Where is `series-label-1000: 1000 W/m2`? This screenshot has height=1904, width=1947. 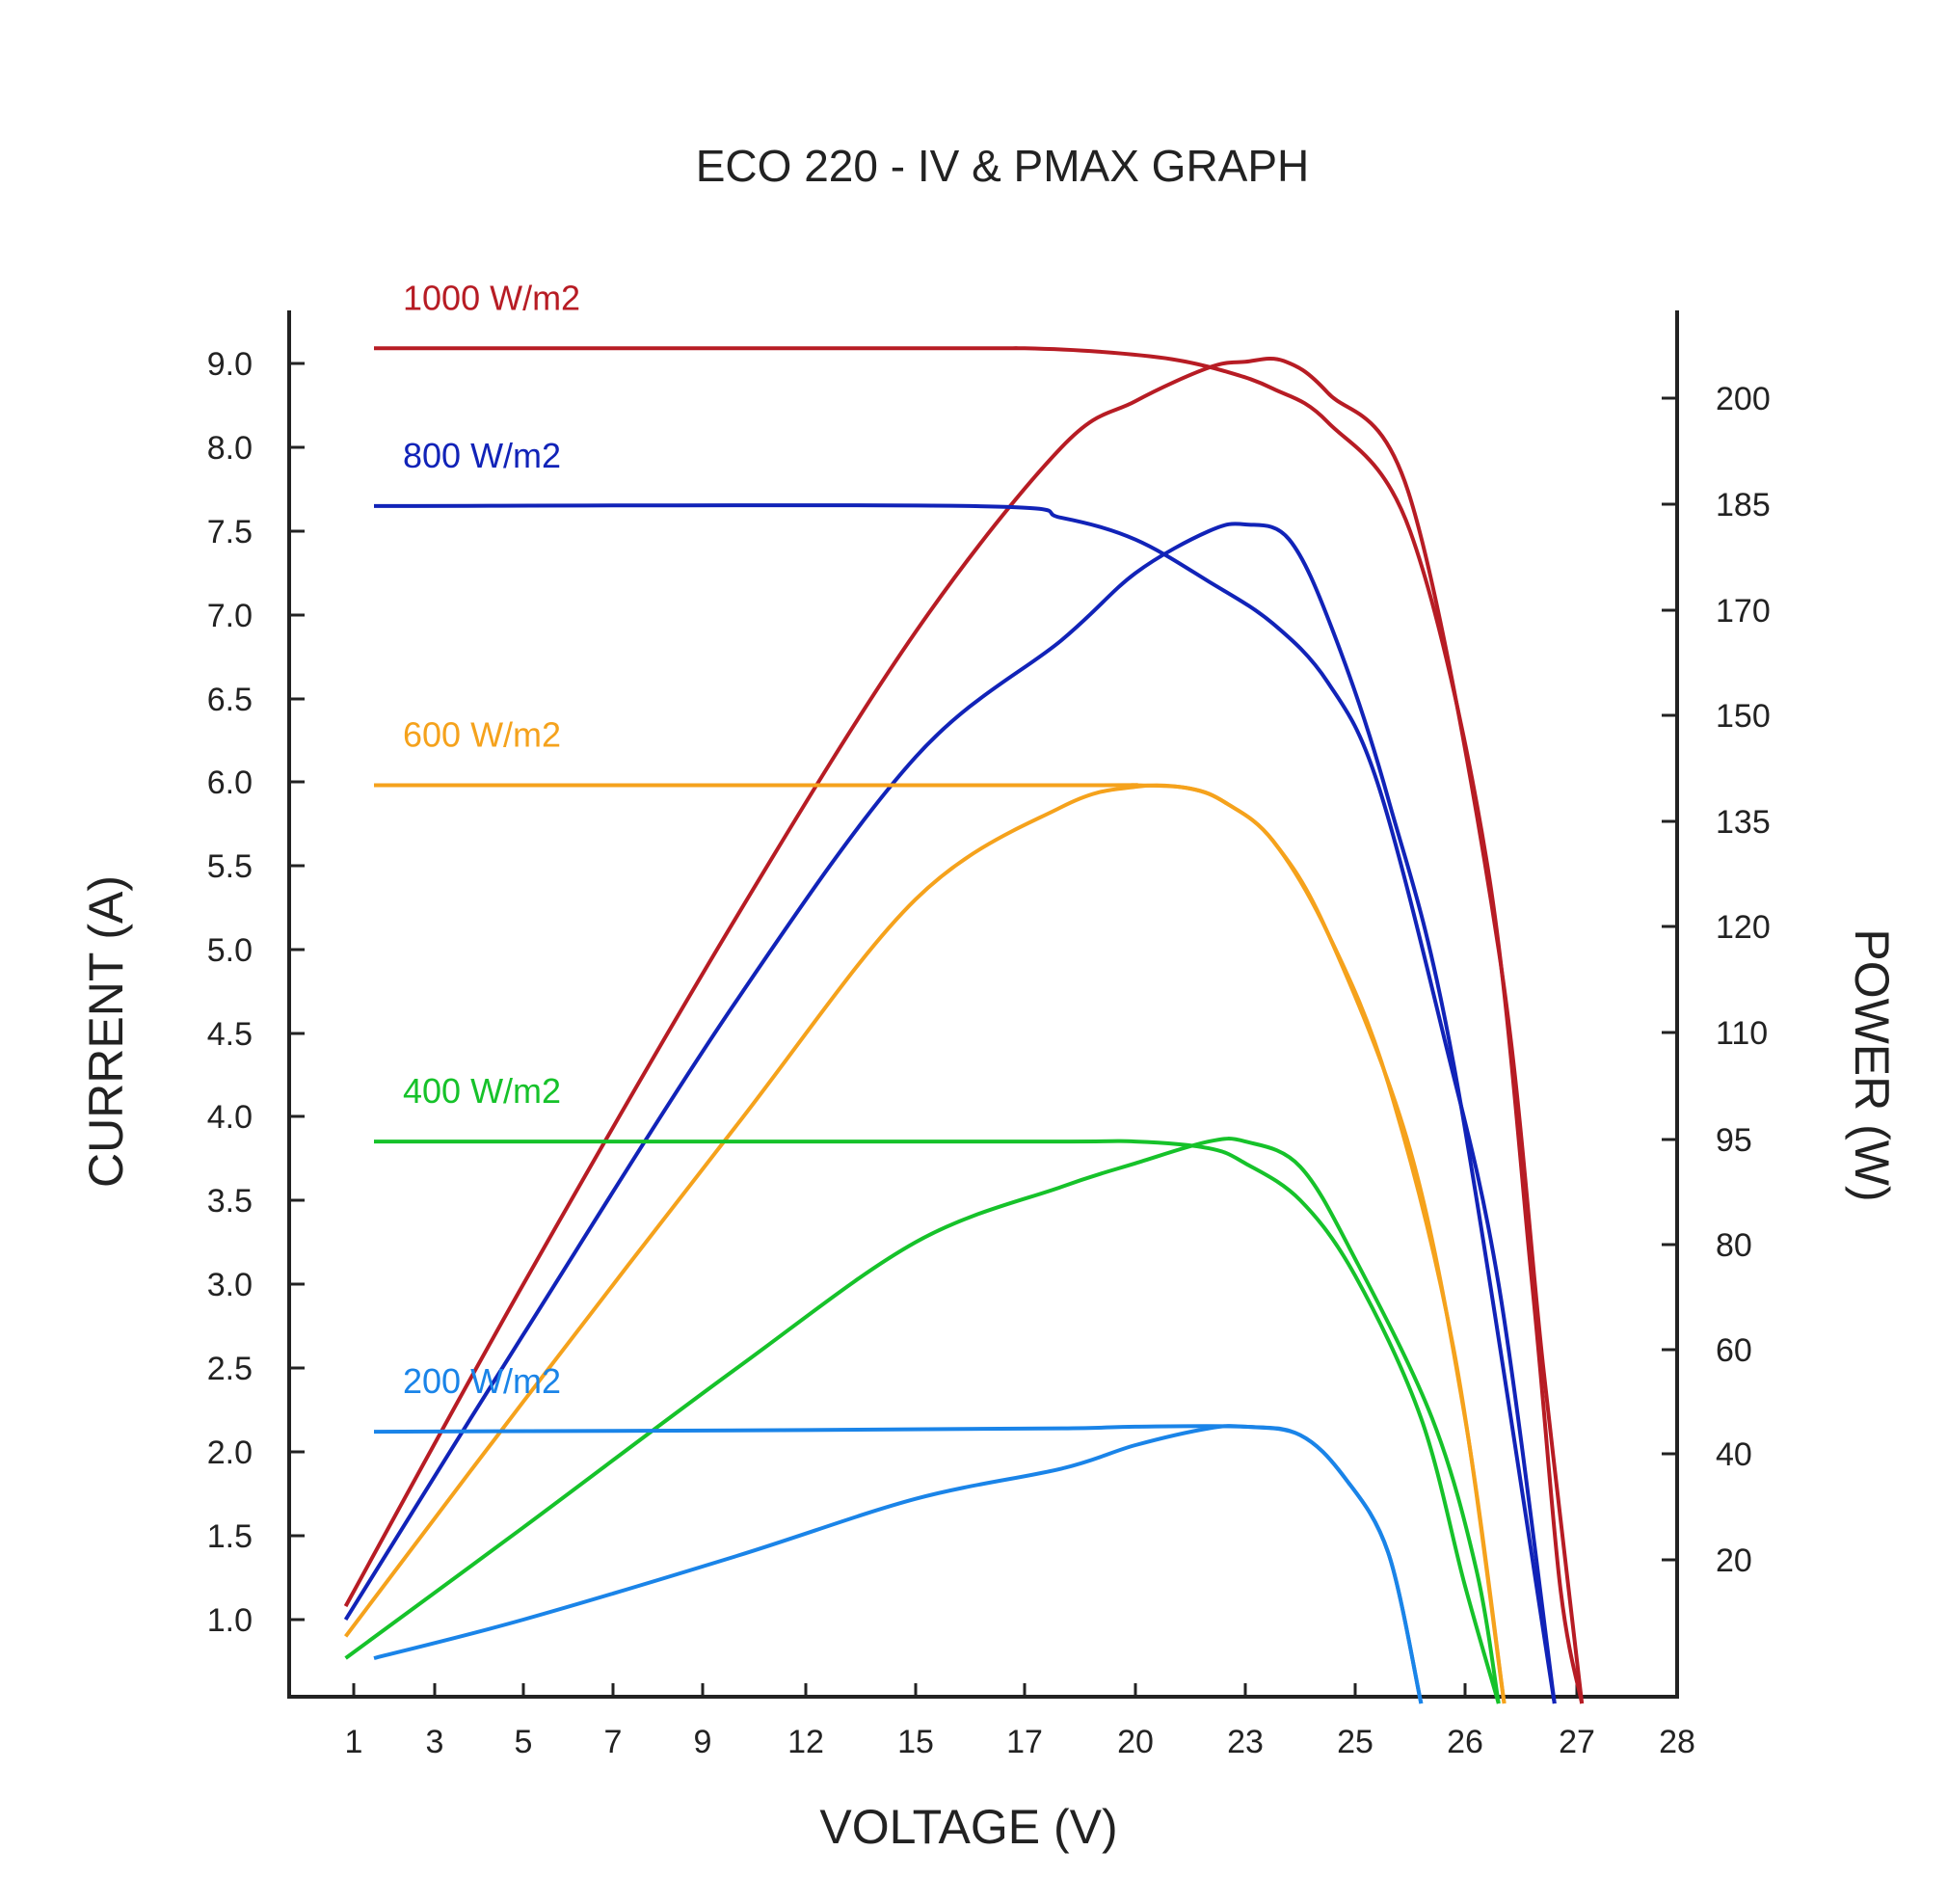
series-label-1000: 1000 W/m2 is located at coordinates (491, 297).